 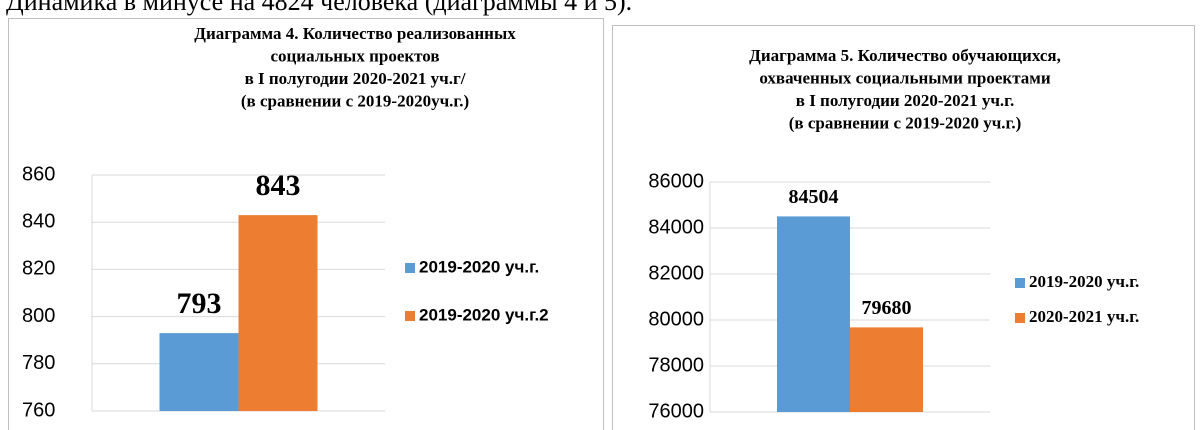 What do you see at coordinates (38, 316) in the screenshot?
I see `y-tick-label: 800` at bounding box center [38, 316].